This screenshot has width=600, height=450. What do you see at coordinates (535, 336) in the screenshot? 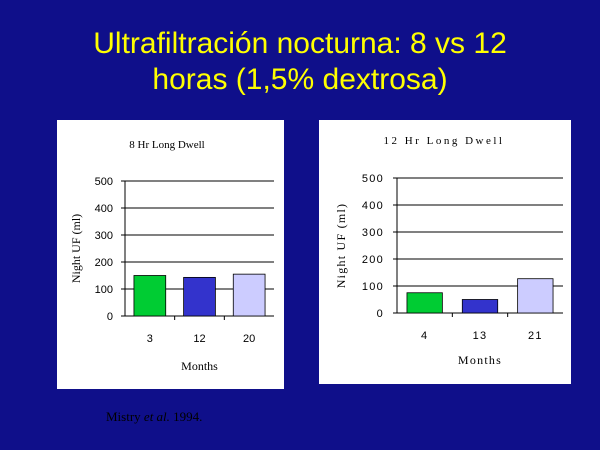
I see `category-label: 21` at bounding box center [535, 336].